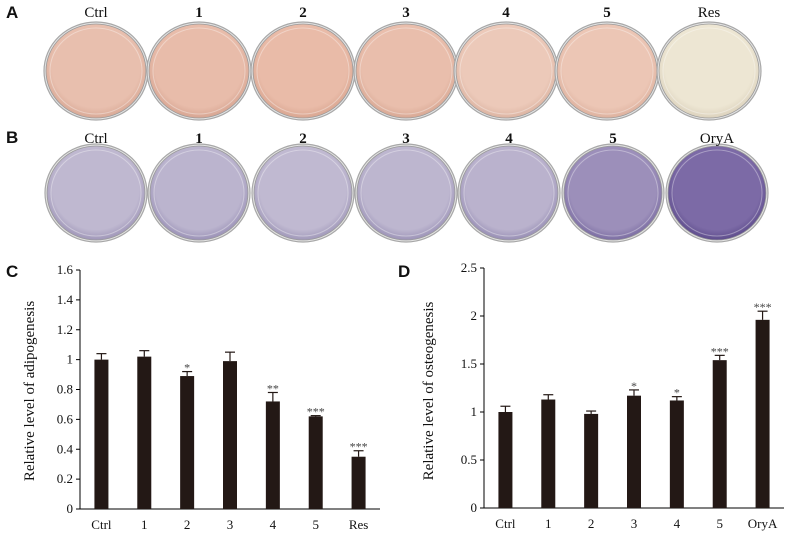  I want to click on y-tick-label: 0.2, so click(65, 478).